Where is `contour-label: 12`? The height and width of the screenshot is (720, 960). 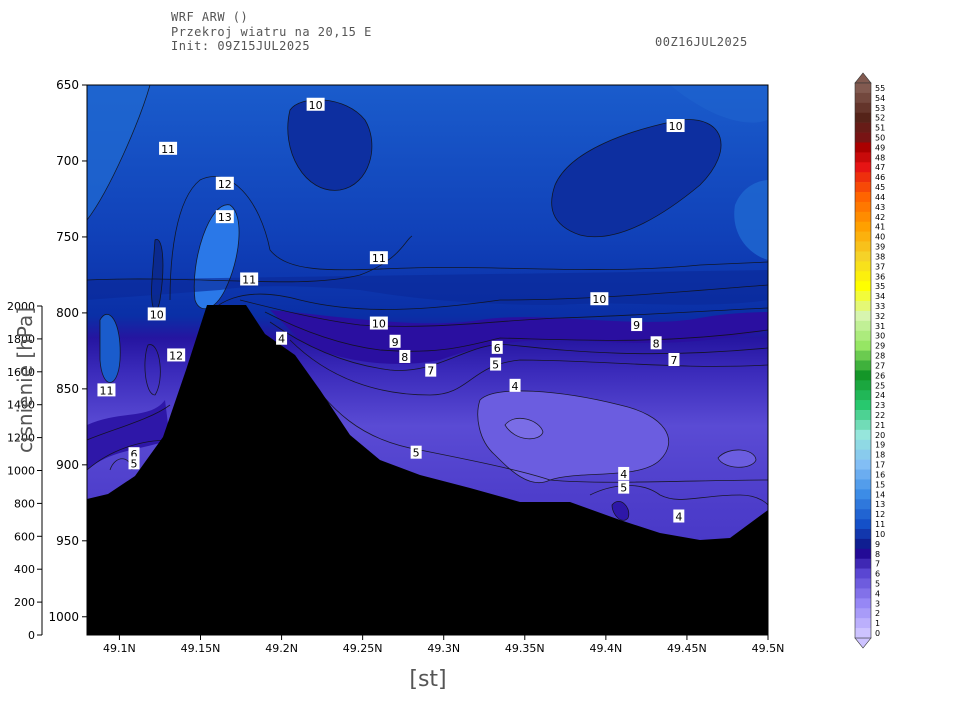 contour-label: 12 is located at coordinates (225, 184).